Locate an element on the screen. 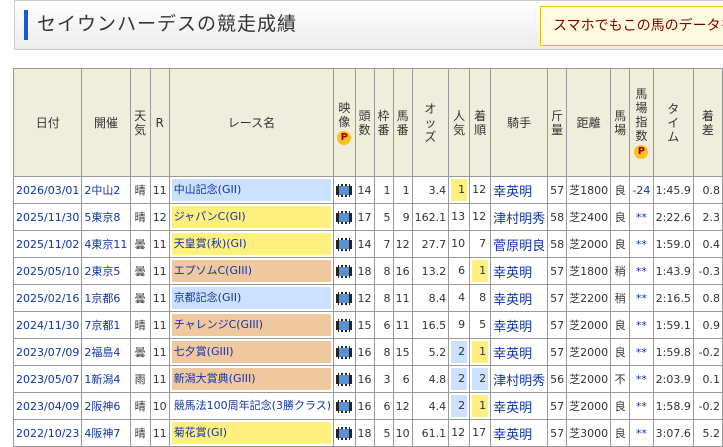 The height and width of the screenshot is (447, 723). jockey-cell: 菅原明良 is located at coordinates (519, 244).